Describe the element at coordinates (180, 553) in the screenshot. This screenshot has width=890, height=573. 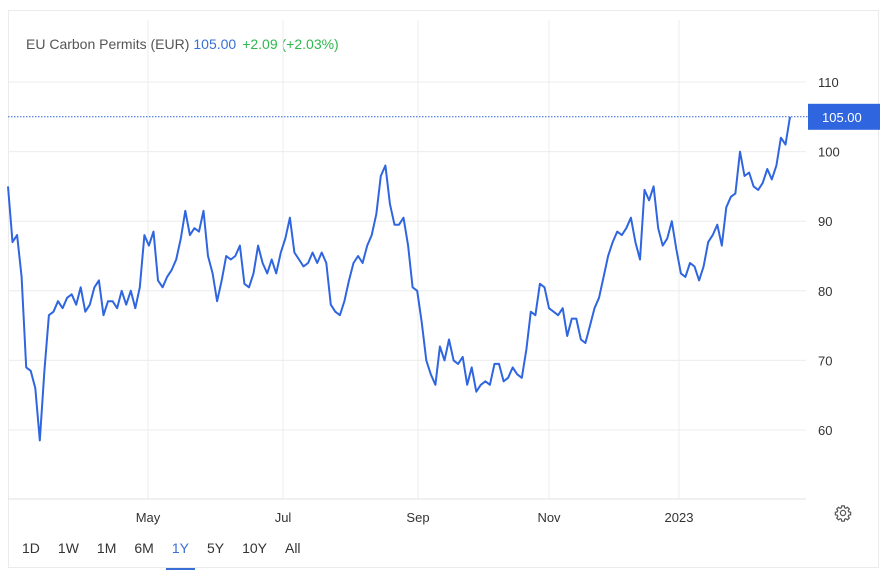
I see `range-button-1y: 1Y` at that location.